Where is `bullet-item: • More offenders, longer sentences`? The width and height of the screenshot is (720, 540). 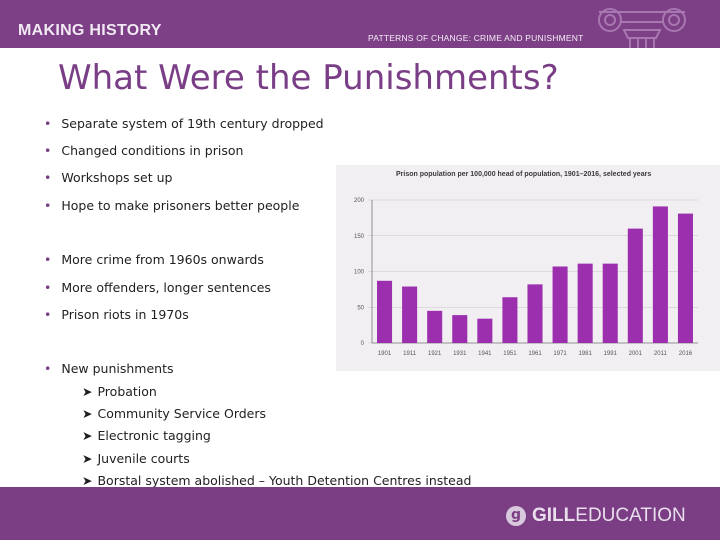
bullet-item: • More offenders, longer sentences is located at coordinates (157, 287).